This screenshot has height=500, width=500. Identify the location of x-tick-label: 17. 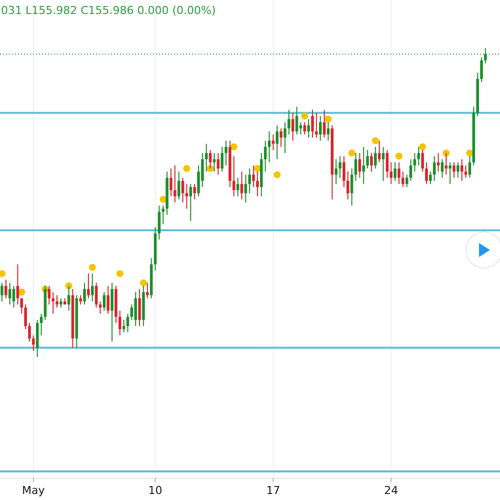
(273, 490).